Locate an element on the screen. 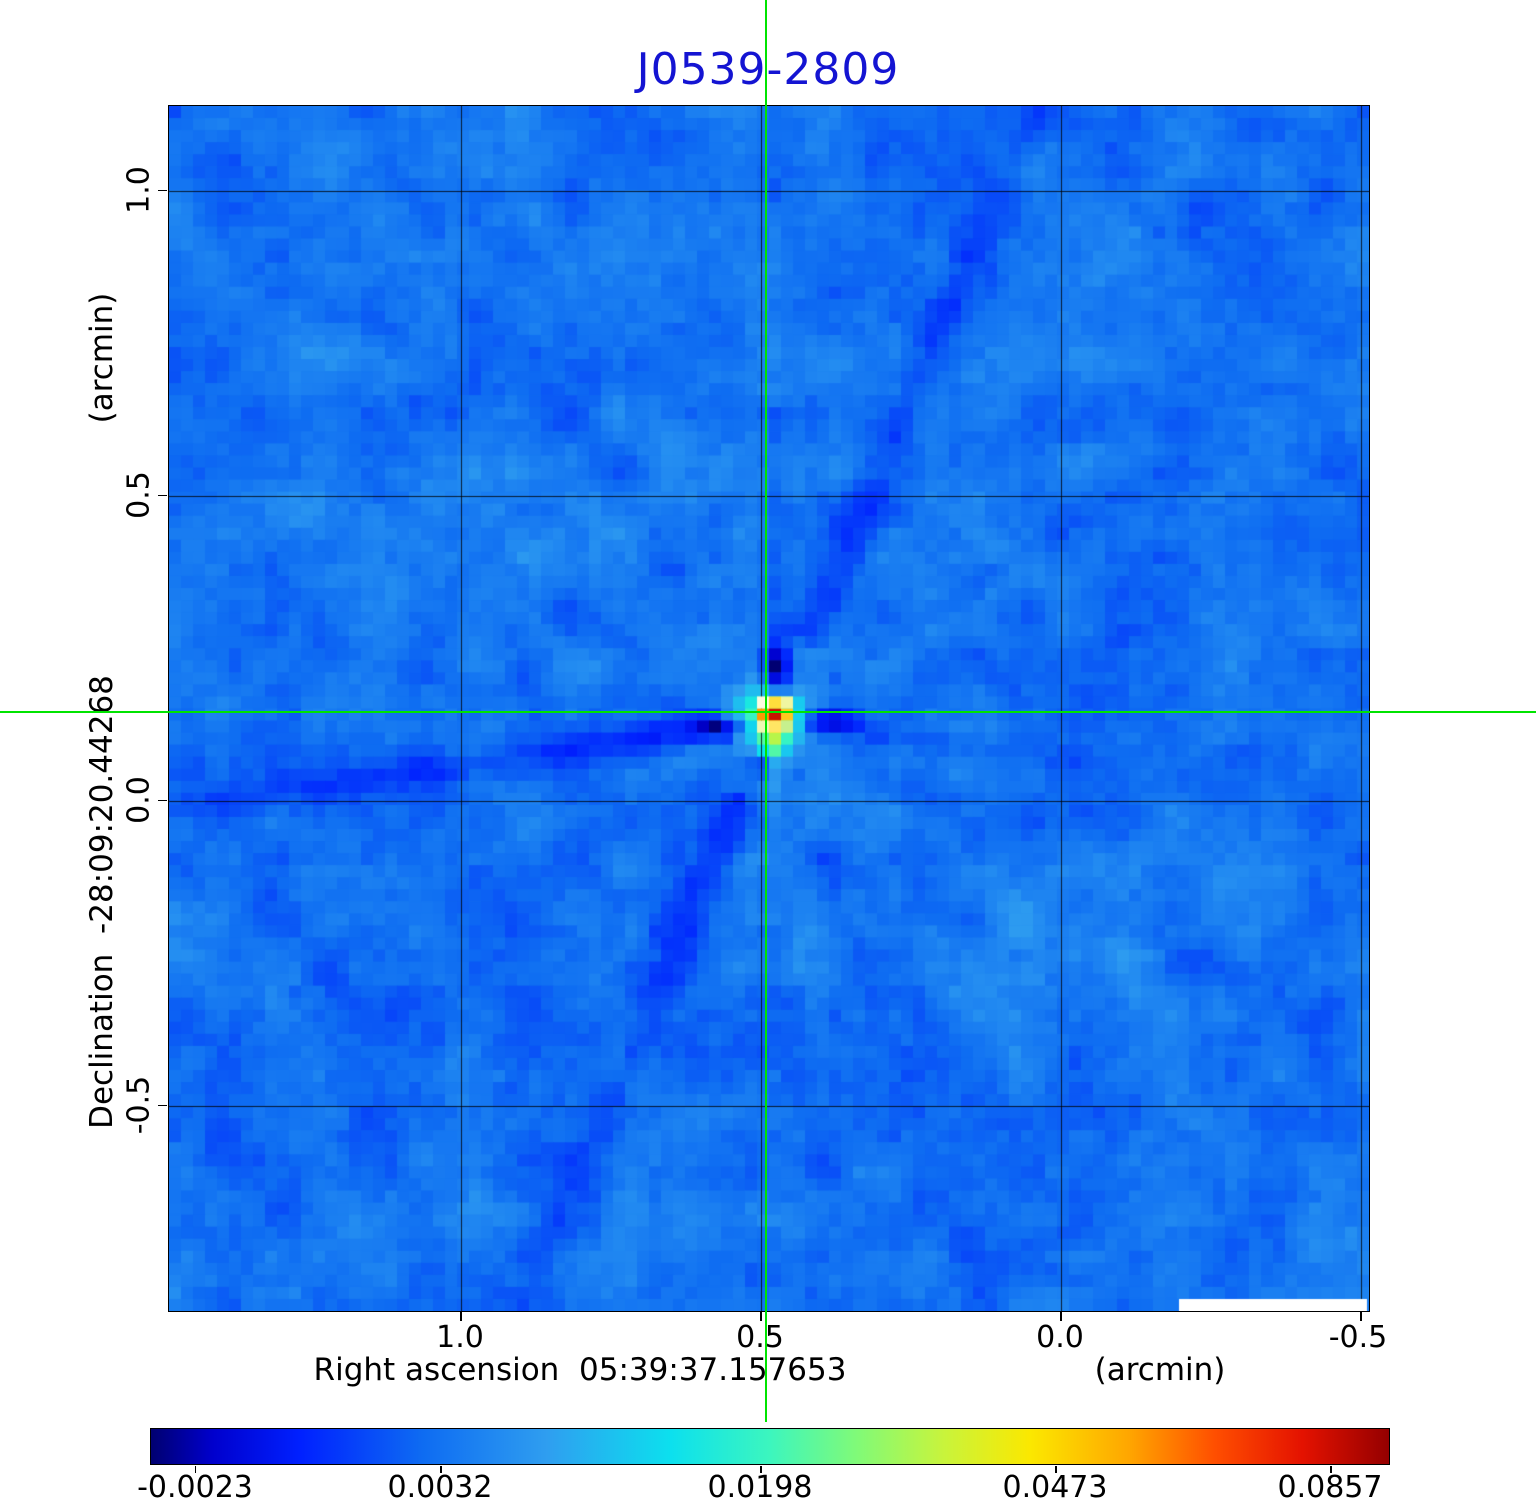 This screenshot has width=1536, height=1500. y-tick-label-2: 0.5 is located at coordinates (139, 495).